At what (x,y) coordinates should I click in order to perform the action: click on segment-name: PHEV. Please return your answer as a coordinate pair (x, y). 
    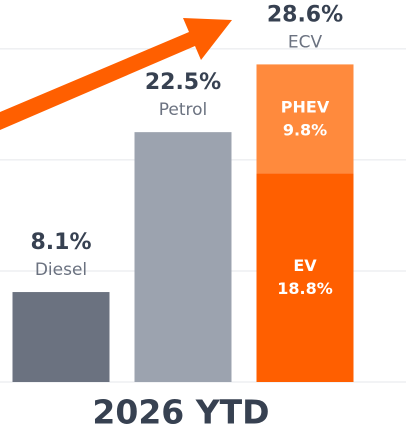
    Looking at the image, I should click on (305, 106).